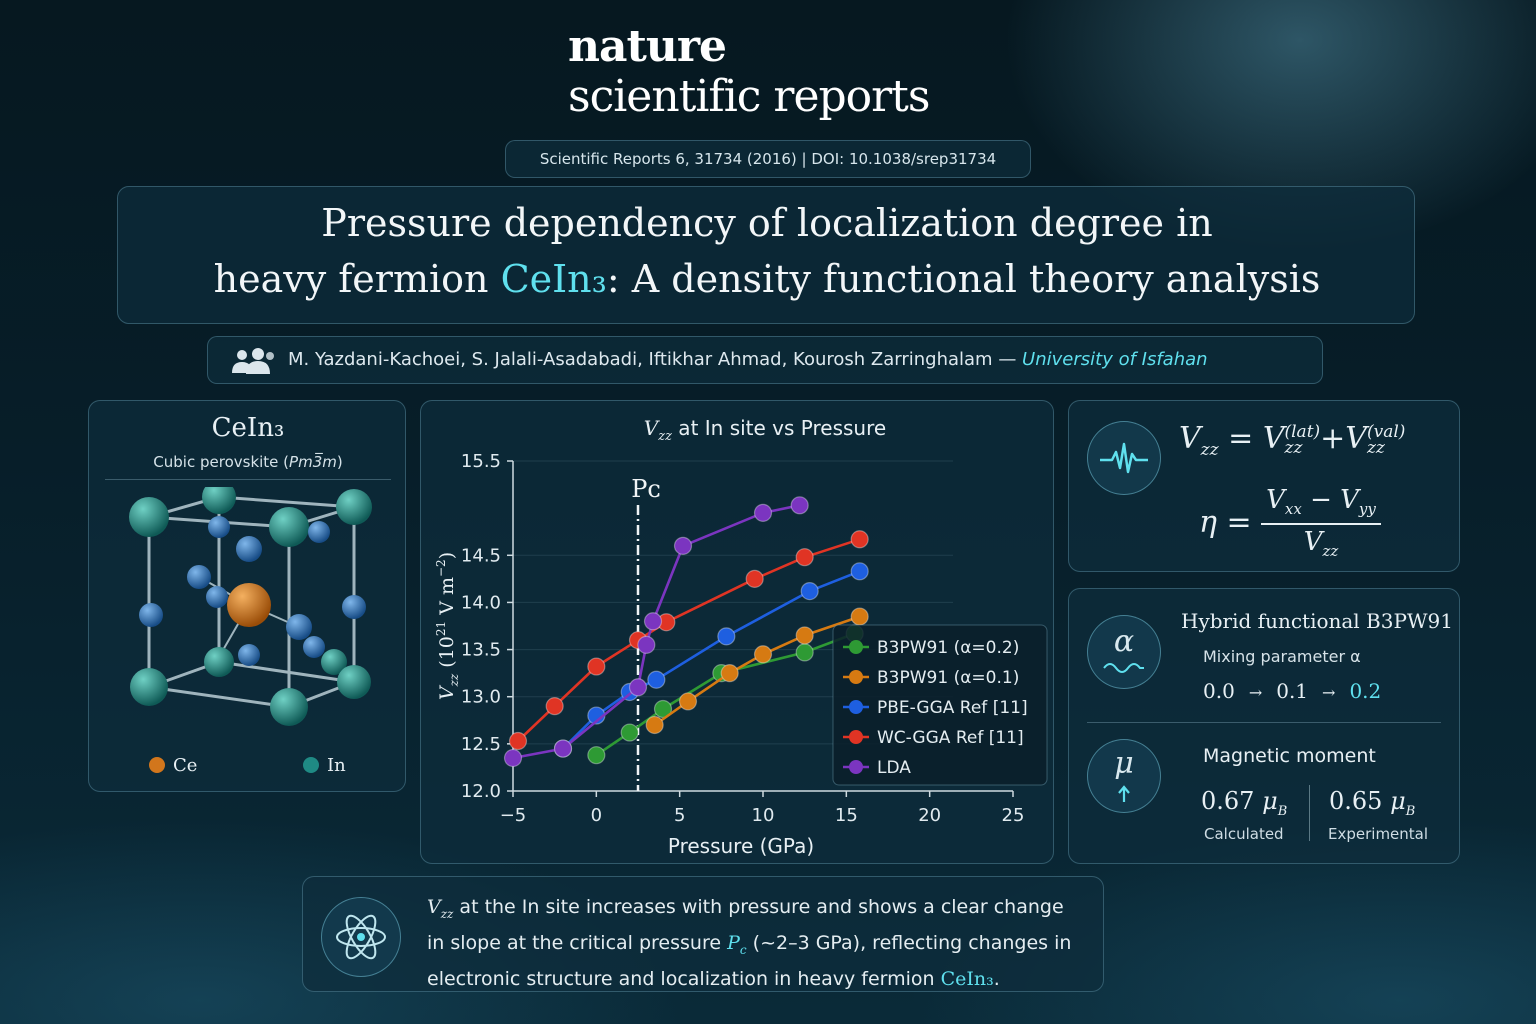 The width and height of the screenshot is (1536, 1024). What do you see at coordinates (1225, 522) in the screenshot?
I see `eq2-eta: η =` at bounding box center [1225, 522].